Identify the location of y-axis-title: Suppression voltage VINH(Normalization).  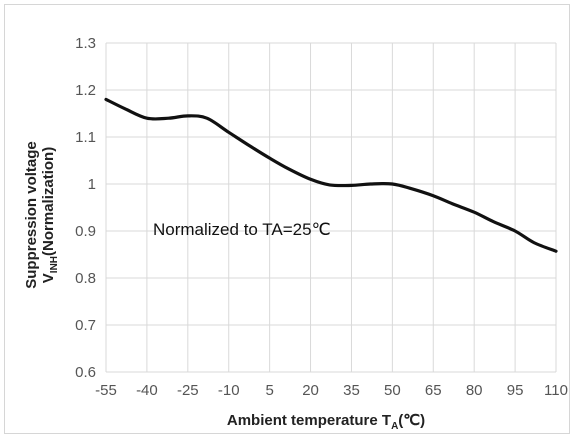
(41, 215).